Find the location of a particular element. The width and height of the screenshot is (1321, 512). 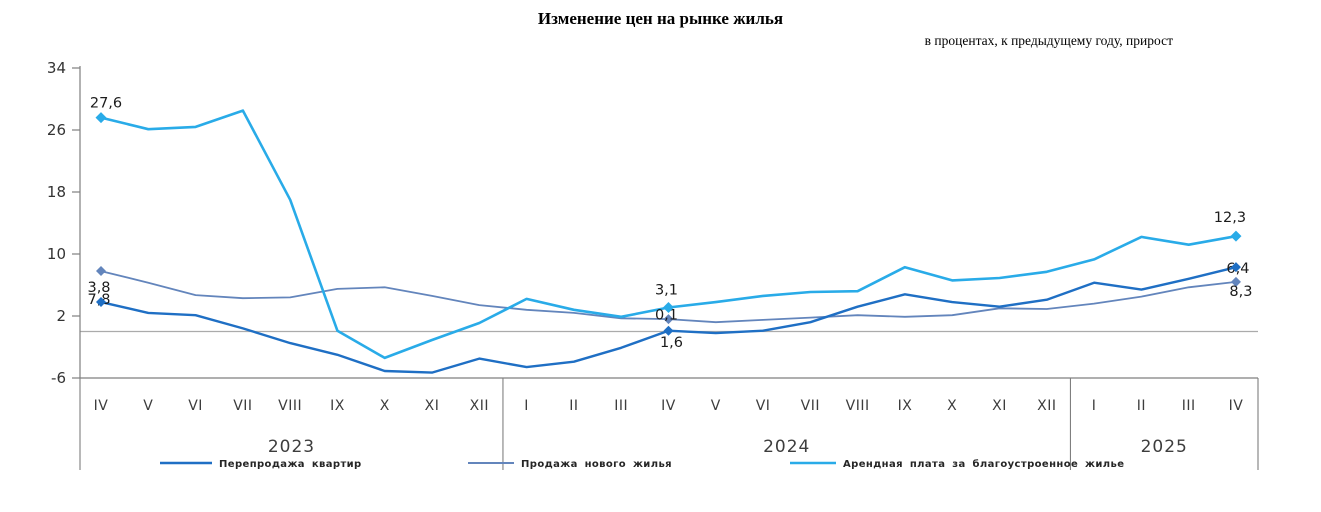

y-tick-label: 26 is located at coordinates (56, 130).